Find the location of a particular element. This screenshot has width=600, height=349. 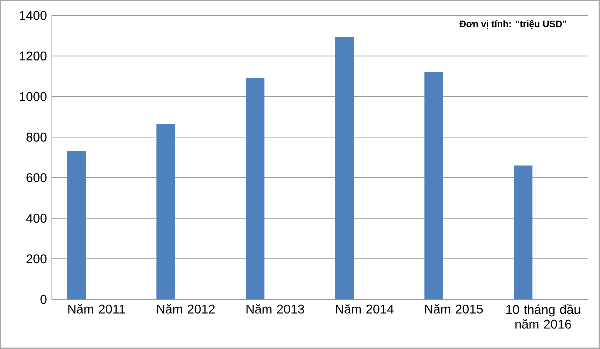

y-tick-label: 800 is located at coordinates (36, 137).